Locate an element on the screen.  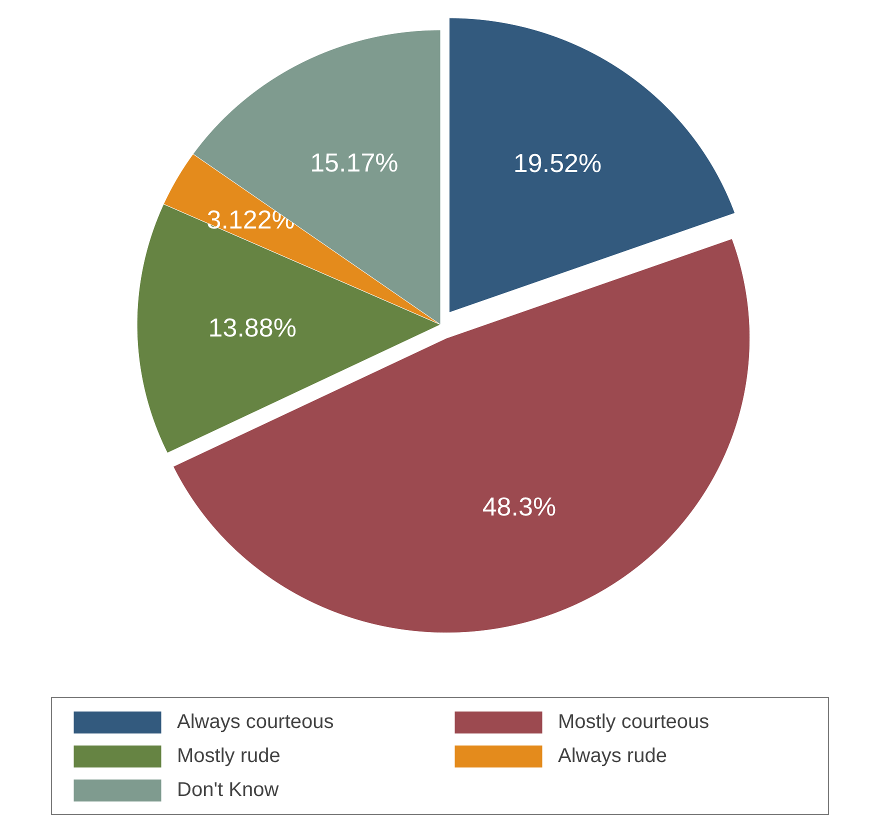
data-label: 19.52% is located at coordinates (557, 163).